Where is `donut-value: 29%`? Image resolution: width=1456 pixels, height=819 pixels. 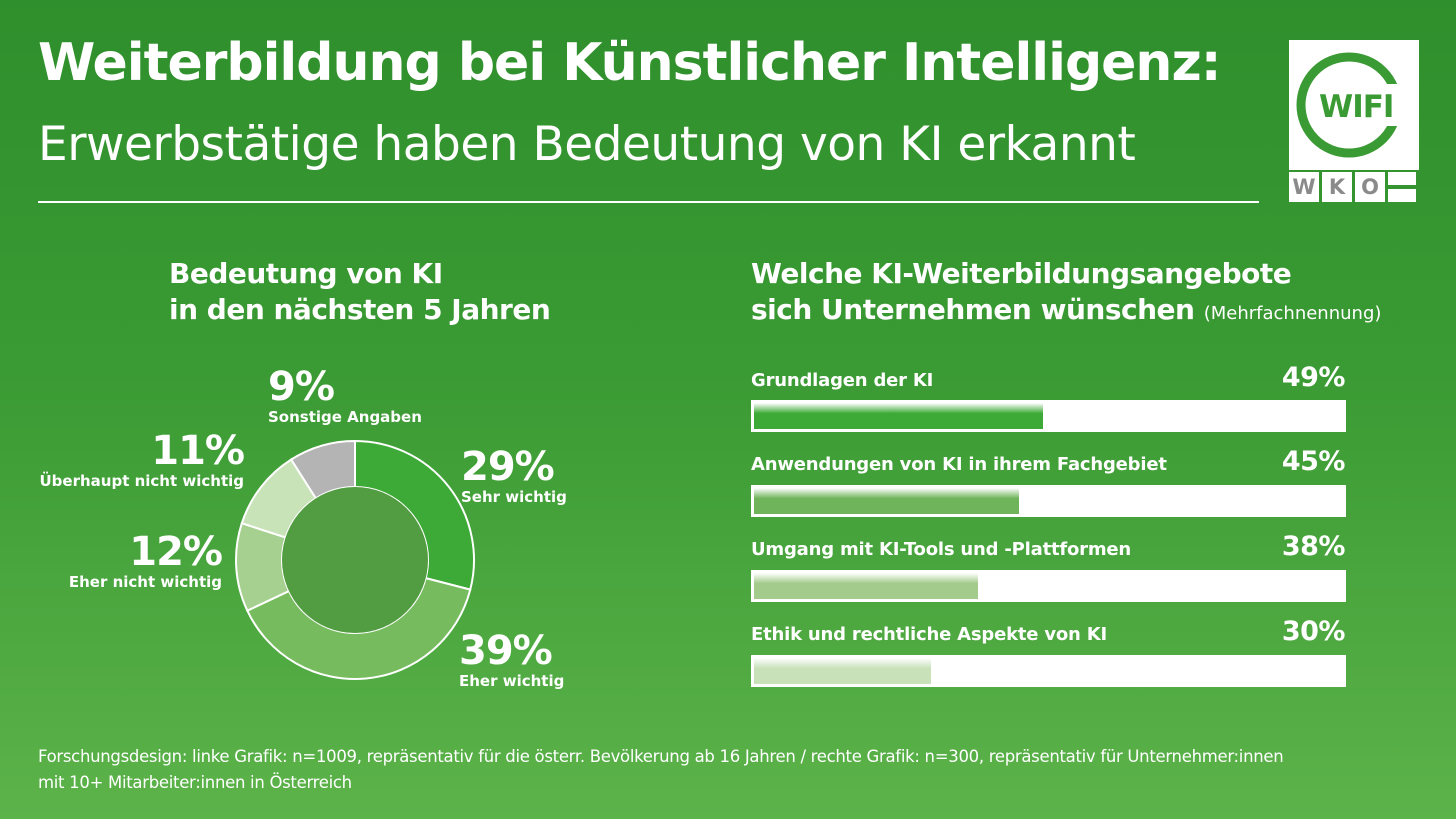
donut-value: 29% is located at coordinates (508, 467).